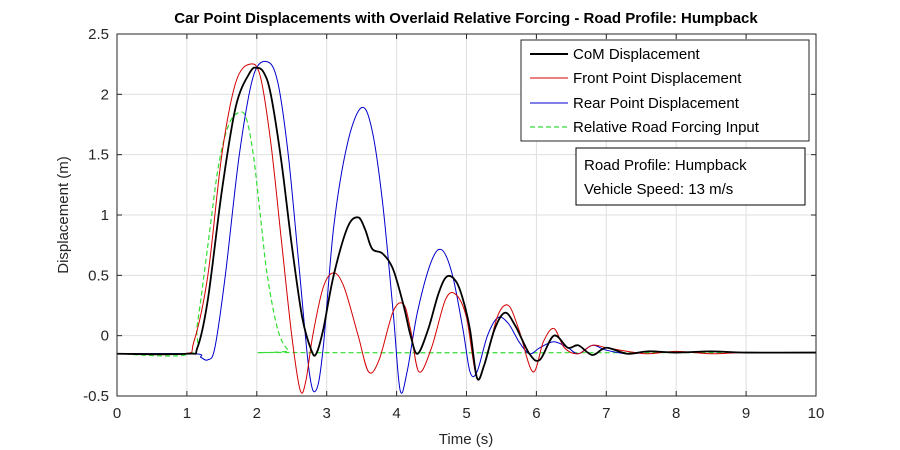  Describe the element at coordinates (187, 413) in the screenshot. I see `x-tick-label: 1` at that location.